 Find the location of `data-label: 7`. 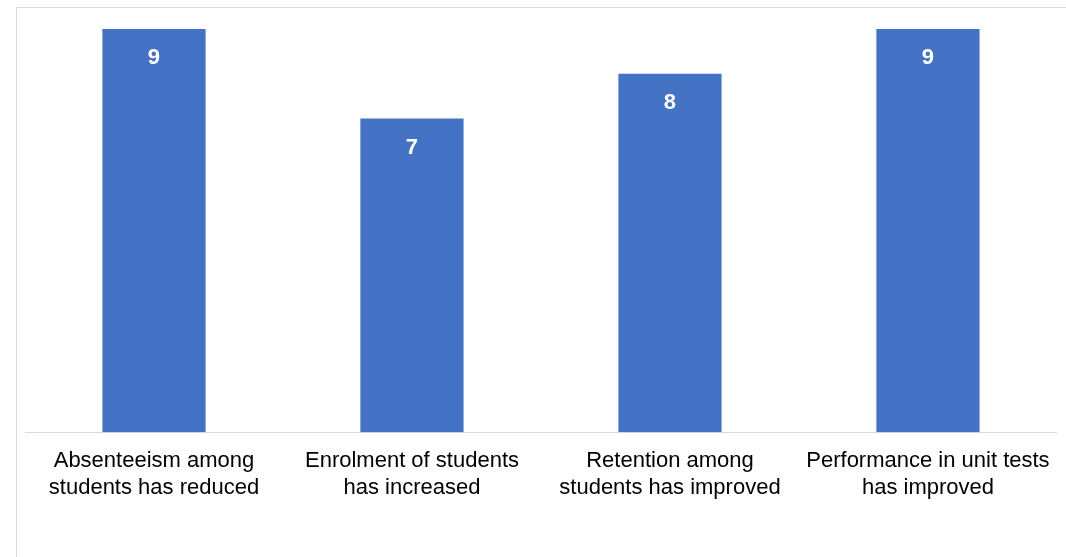

data-label: 7 is located at coordinates (412, 146).